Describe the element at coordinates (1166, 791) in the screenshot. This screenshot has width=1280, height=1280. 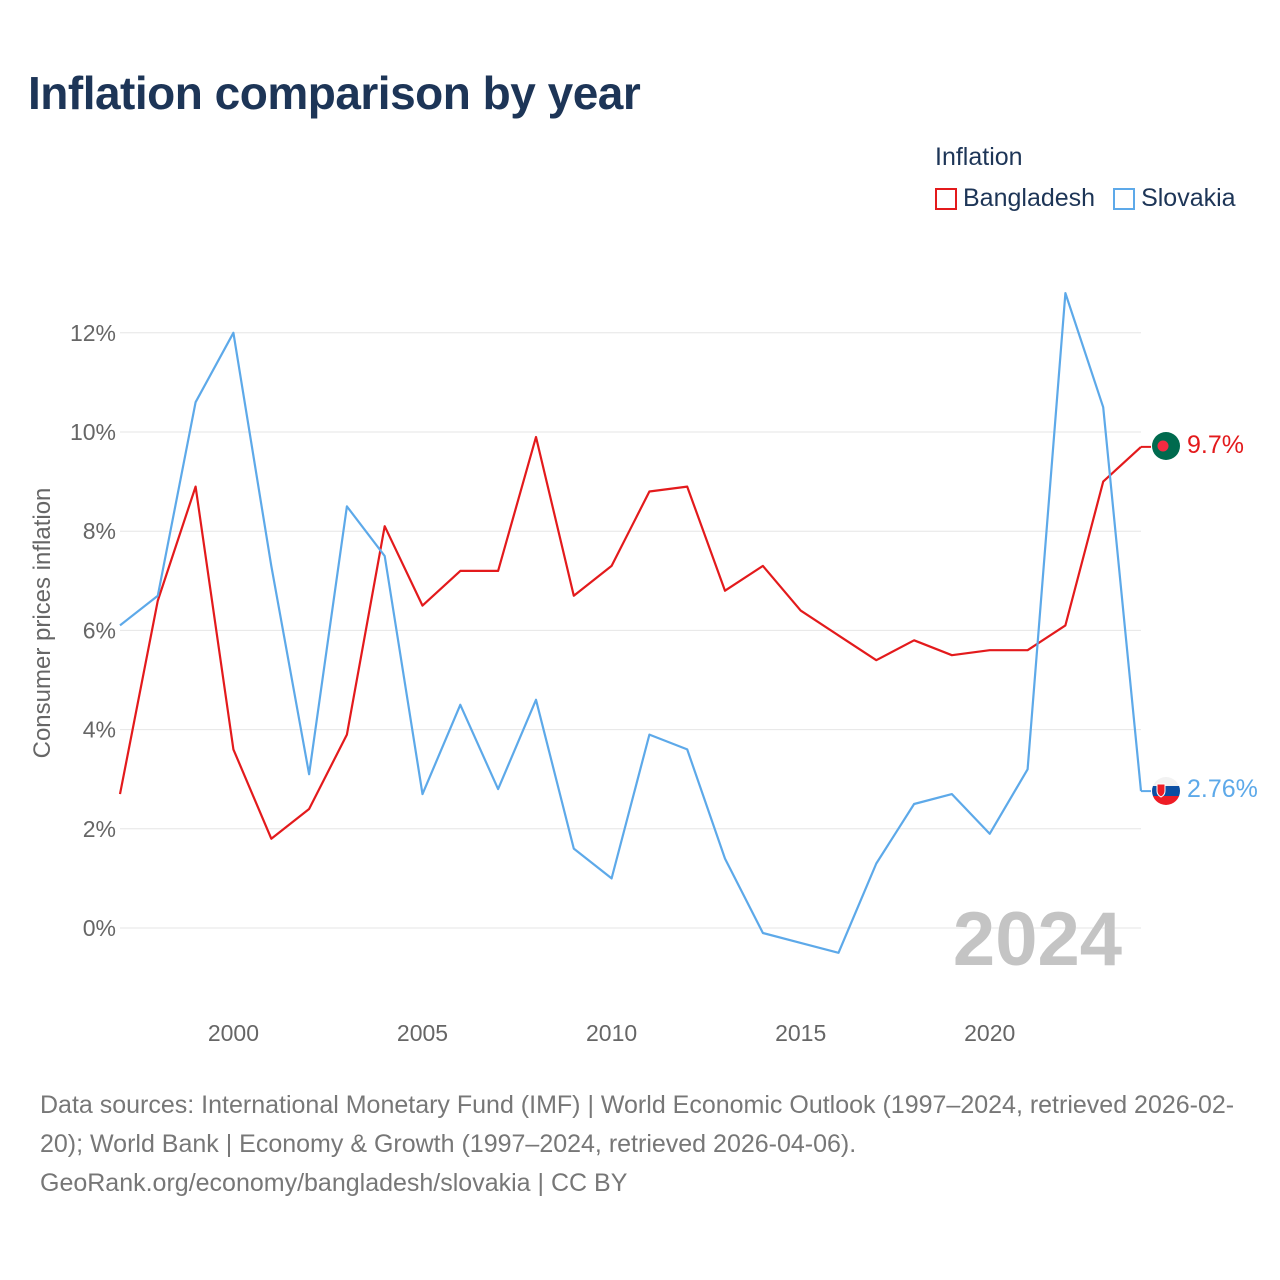
I see `slovakia-flag-icon` at that location.